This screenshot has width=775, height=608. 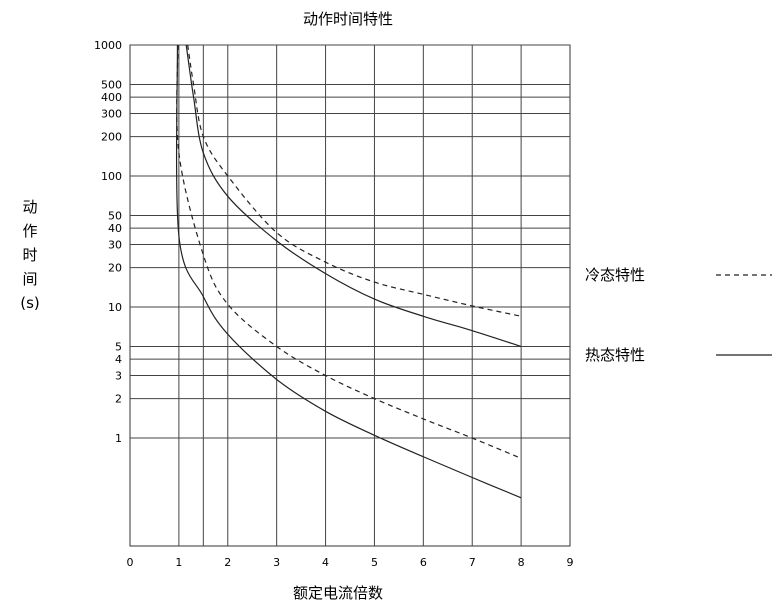 I want to click on y-axis-label-char: 动, so click(x=29, y=207).